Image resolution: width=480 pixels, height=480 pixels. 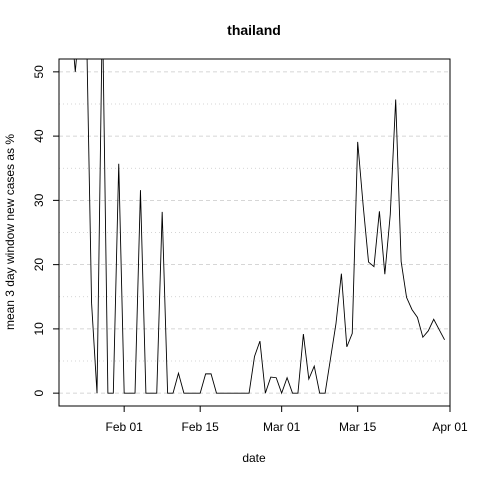 What do you see at coordinates (39, 329) in the screenshot?
I see `y-tick-label-1: 10` at bounding box center [39, 329].